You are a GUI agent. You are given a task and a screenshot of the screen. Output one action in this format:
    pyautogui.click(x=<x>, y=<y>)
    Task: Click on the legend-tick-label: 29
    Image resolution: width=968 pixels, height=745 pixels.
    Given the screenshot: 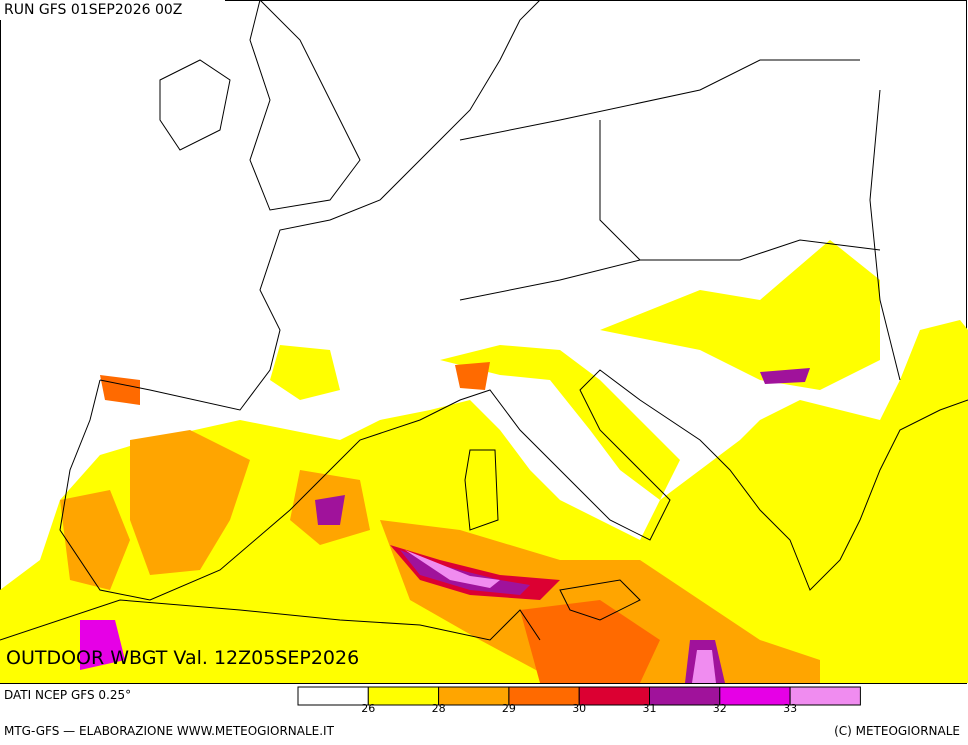 What is the action you would take?
    pyautogui.click(x=509, y=708)
    